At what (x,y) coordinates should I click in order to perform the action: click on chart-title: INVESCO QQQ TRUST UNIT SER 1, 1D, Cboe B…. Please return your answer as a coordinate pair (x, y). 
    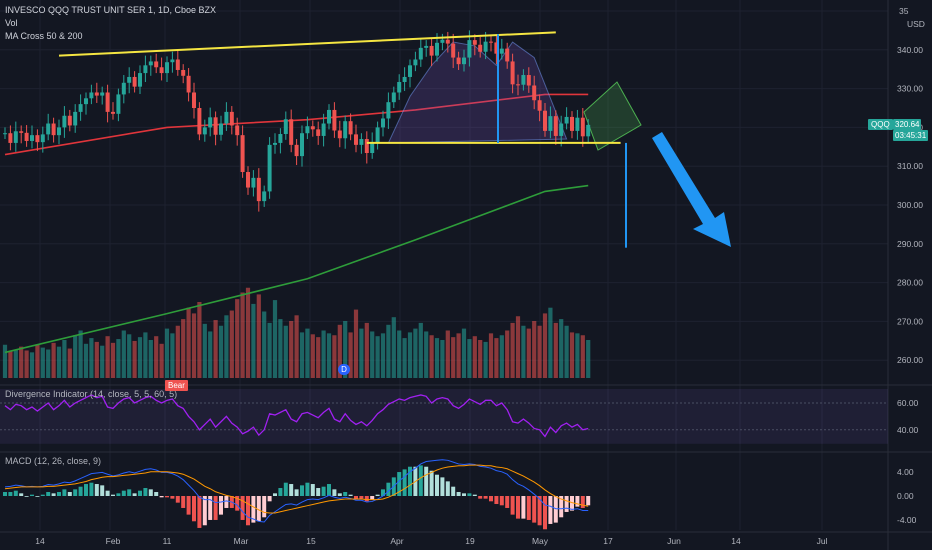
    Looking at the image, I should click on (111, 10).